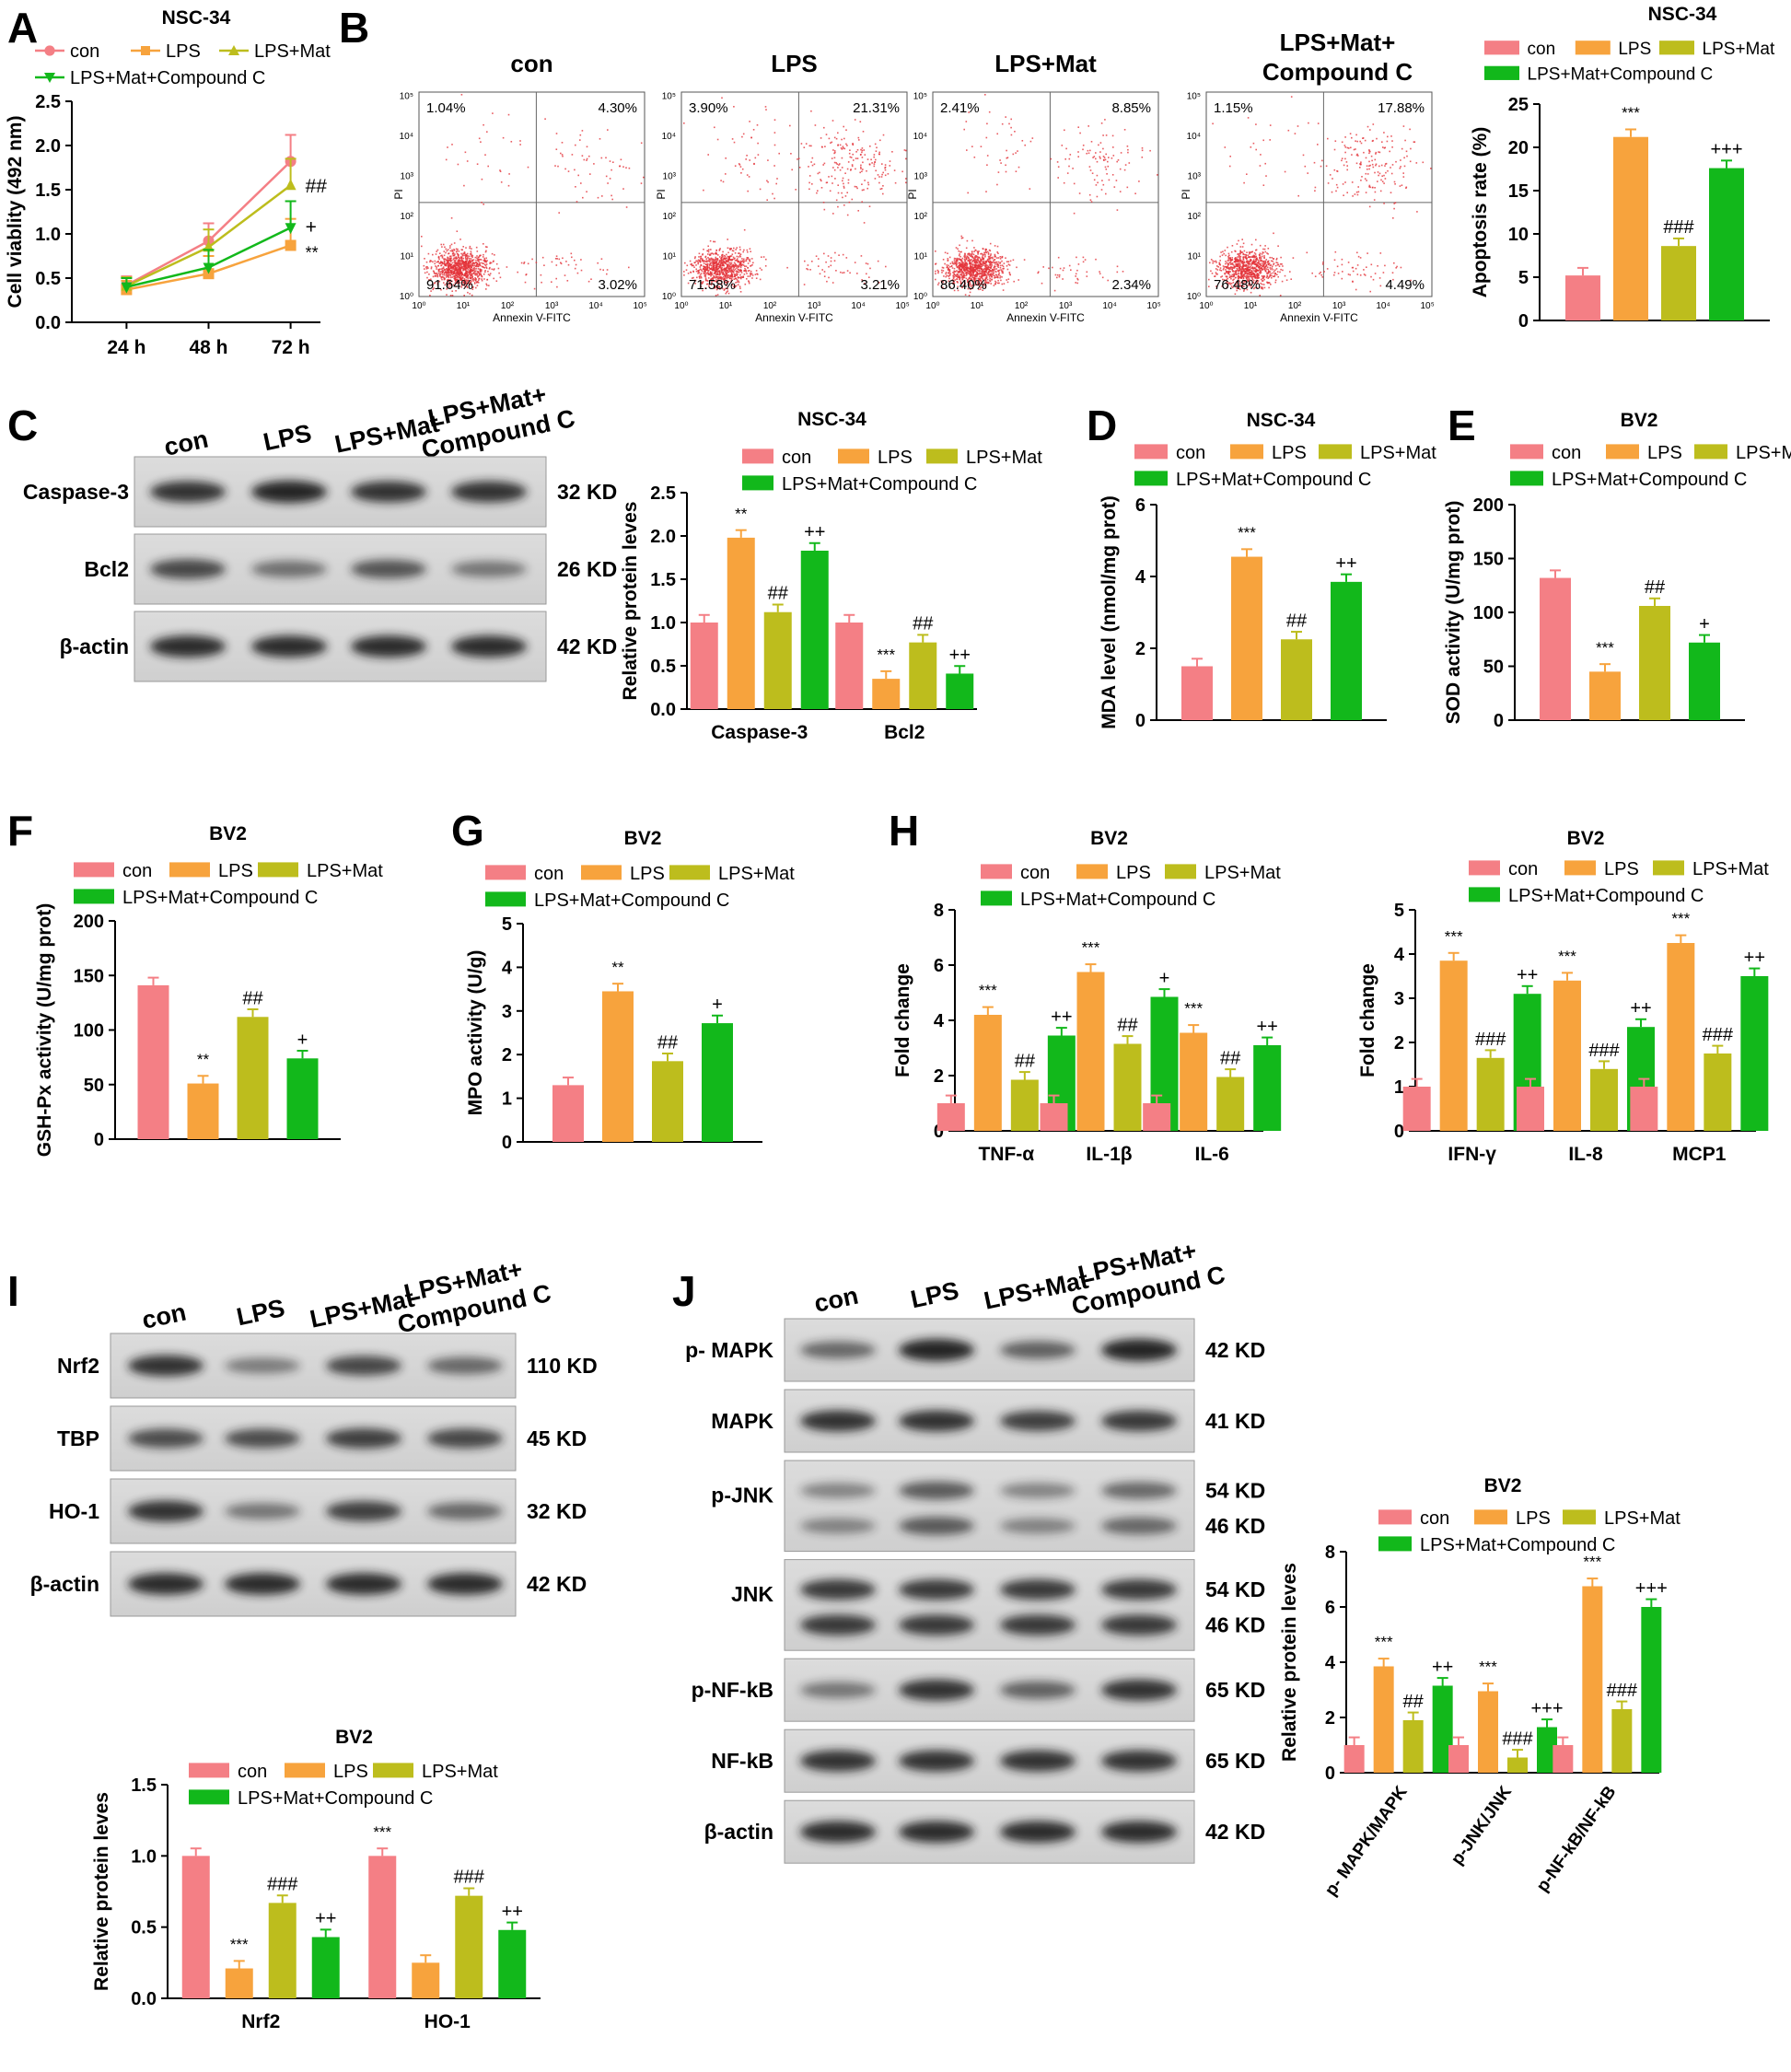  Describe the element at coordinates (670, 217) in the screenshot. I see `y-tick-label: 10²` at that location.